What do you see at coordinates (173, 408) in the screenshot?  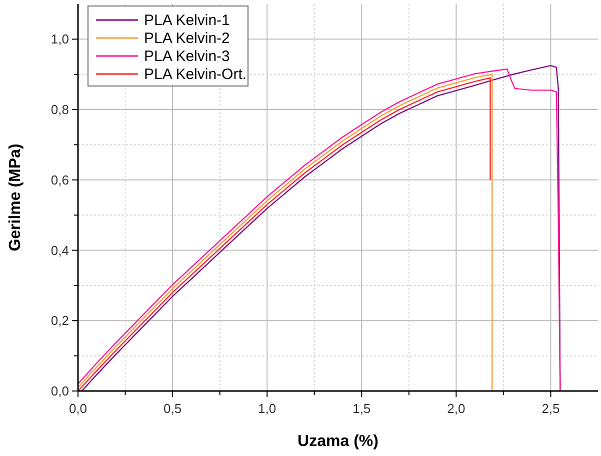 I see `x-tick-label: 0,5` at bounding box center [173, 408].